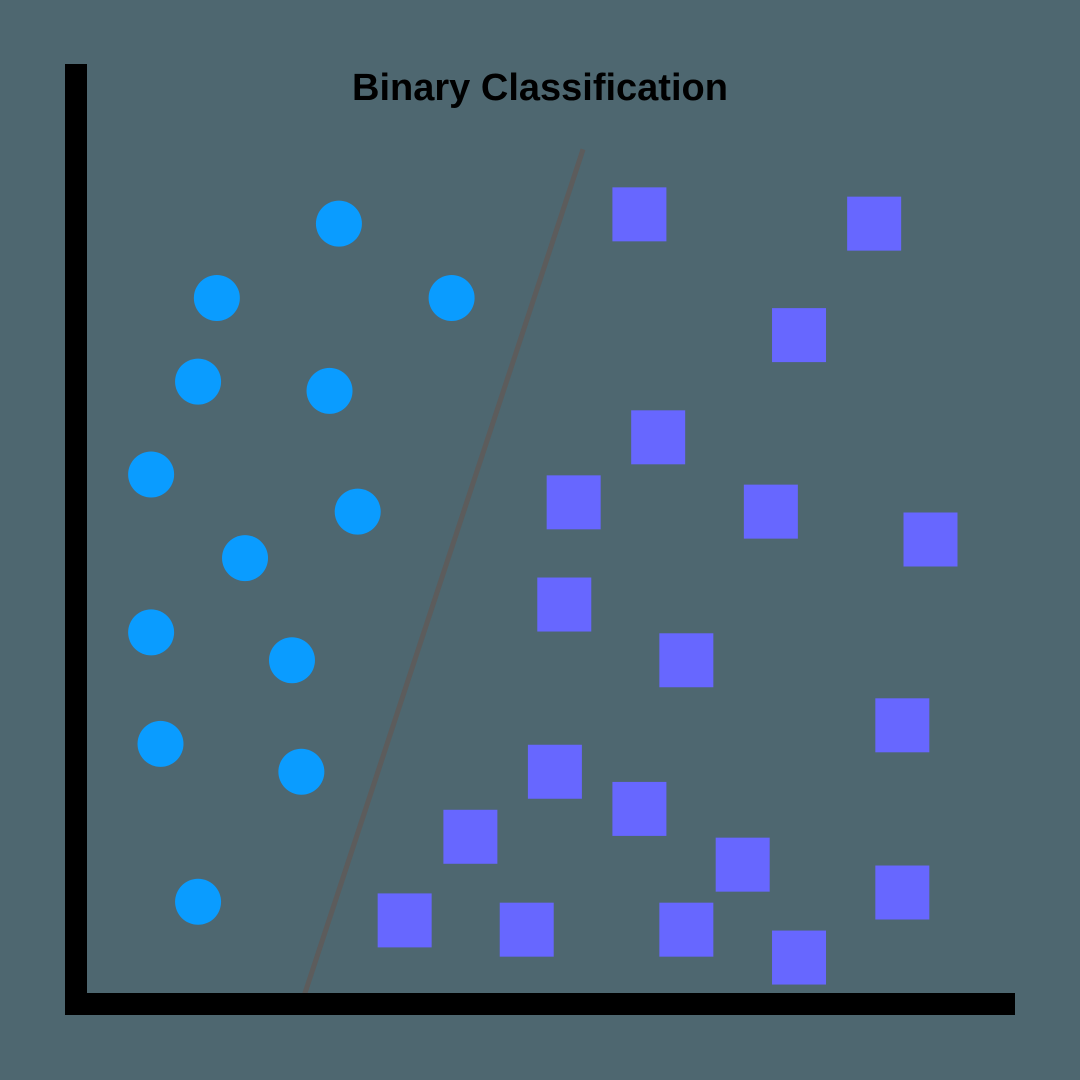 The width and height of the screenshot is (1080, 1080). What do you see at coordinates (540, 88) in the screenshot?
I see `chart-title: Binary Classification` at bounding box center [540, 88].